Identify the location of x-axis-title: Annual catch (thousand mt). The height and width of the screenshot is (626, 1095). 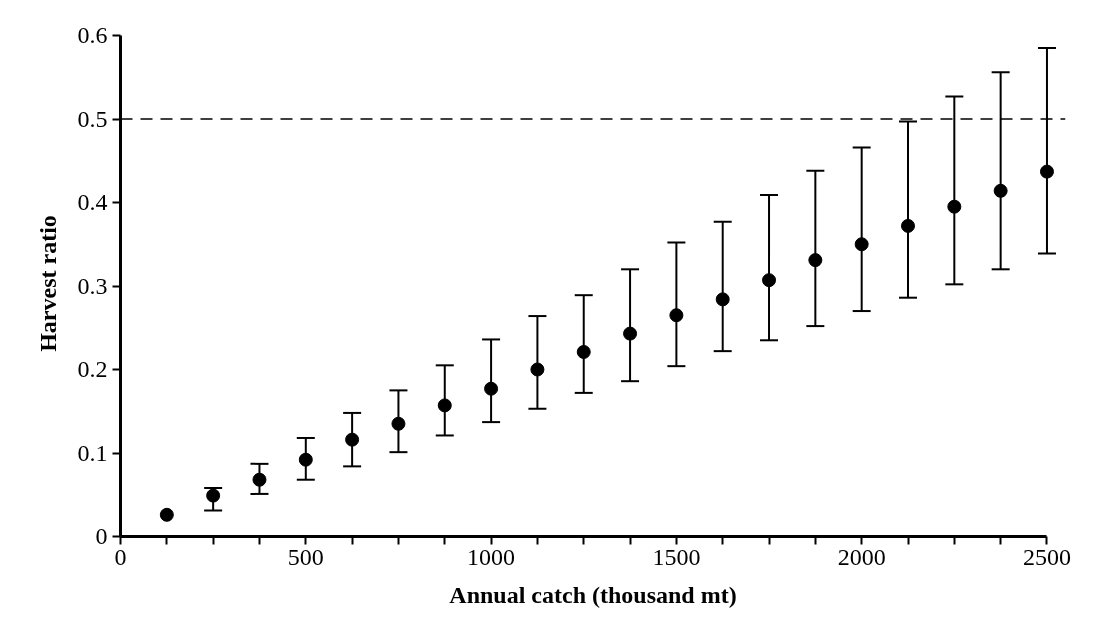
(593, 594).